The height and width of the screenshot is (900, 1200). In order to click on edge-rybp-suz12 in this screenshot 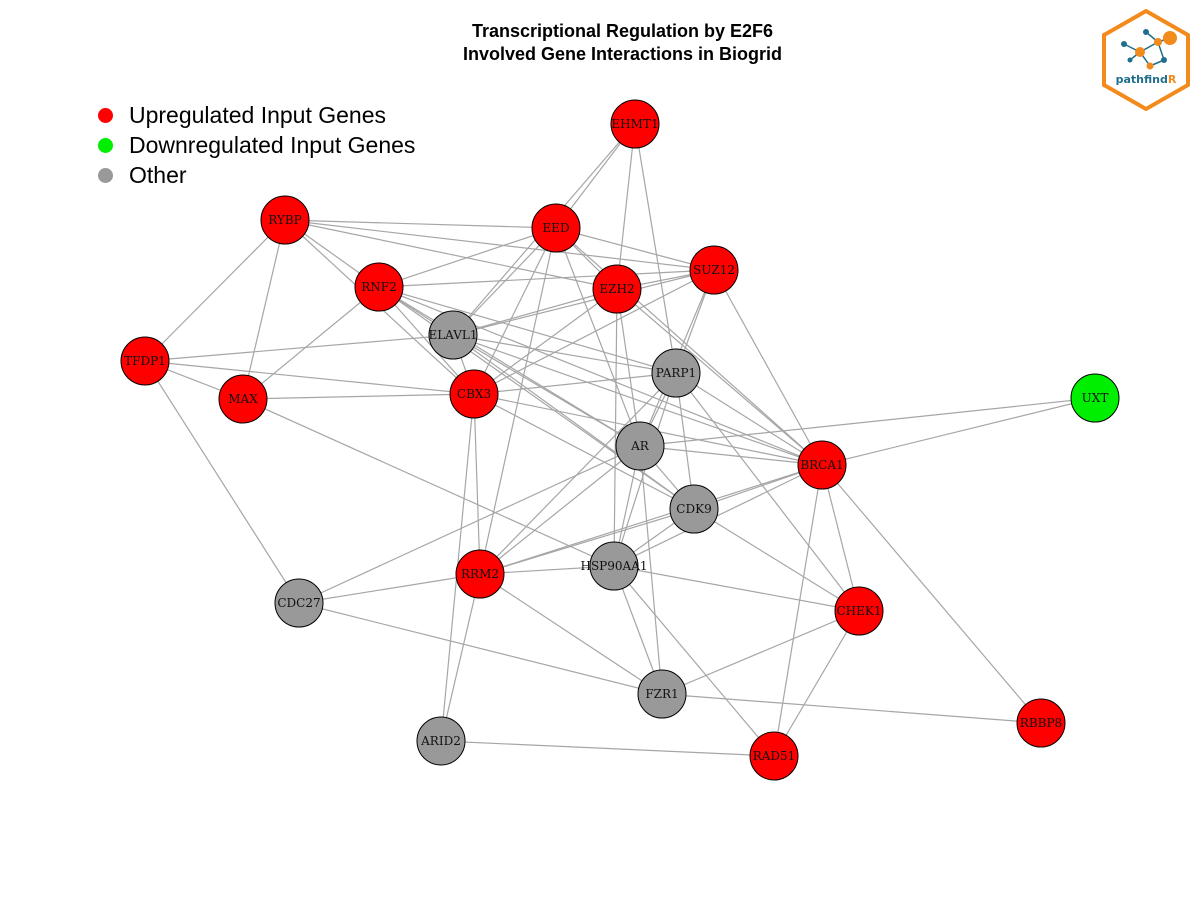, I will do `click(499, 245)`.